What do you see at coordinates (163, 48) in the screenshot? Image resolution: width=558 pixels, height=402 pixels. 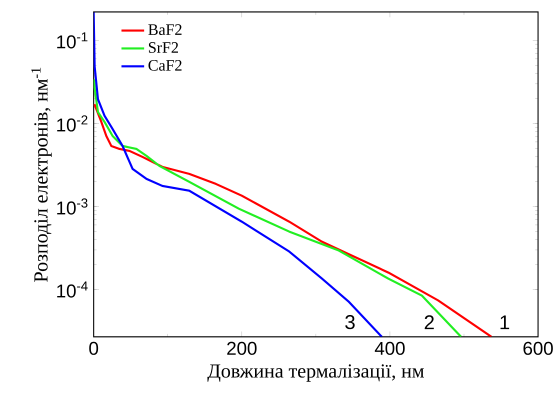 I see `legend-label: SrF2` at bounding box center [163, 48].